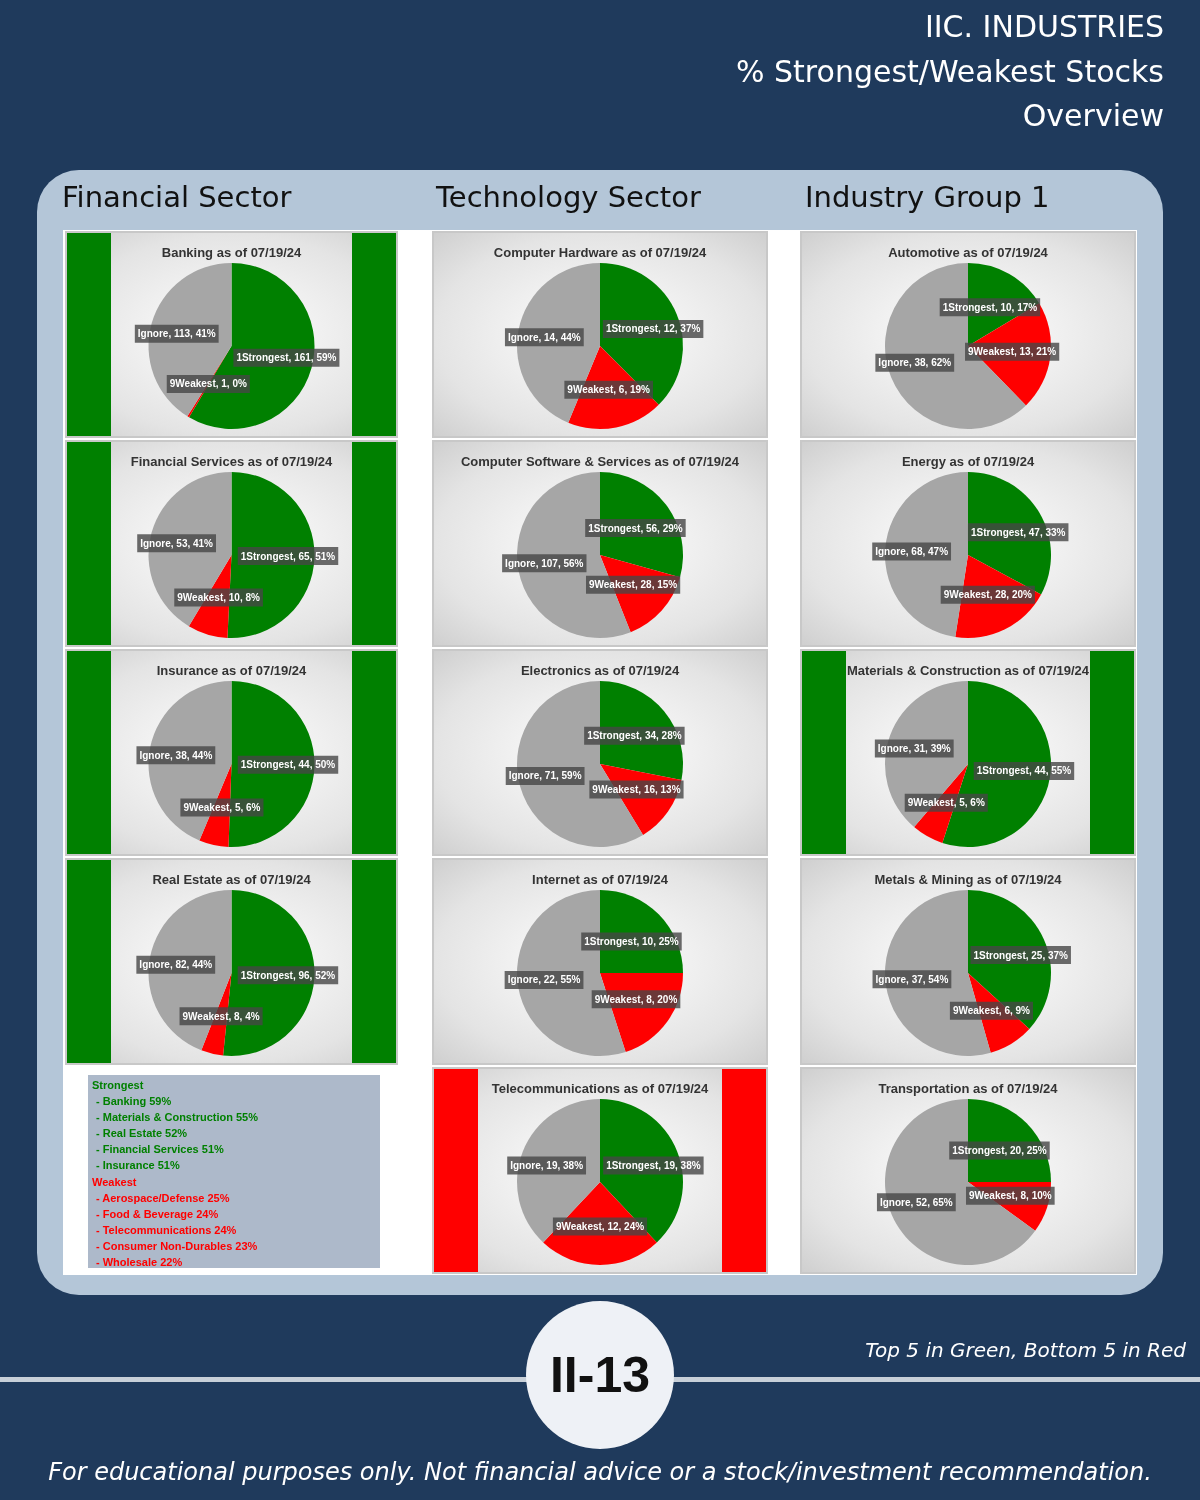 The height and width of the screenshot is (1500, 1200). I want to click on slice-label: Ignore, 68, 47%, so click(912, 552).